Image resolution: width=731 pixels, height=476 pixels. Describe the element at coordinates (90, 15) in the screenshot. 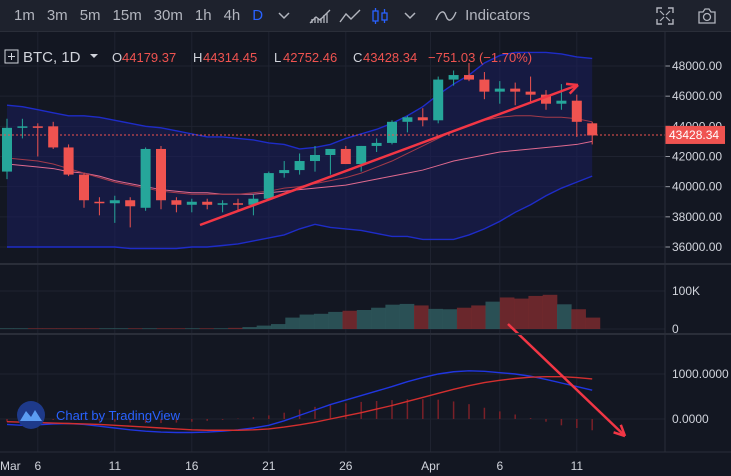

I see `timeframe-5m: 5m` at that location.